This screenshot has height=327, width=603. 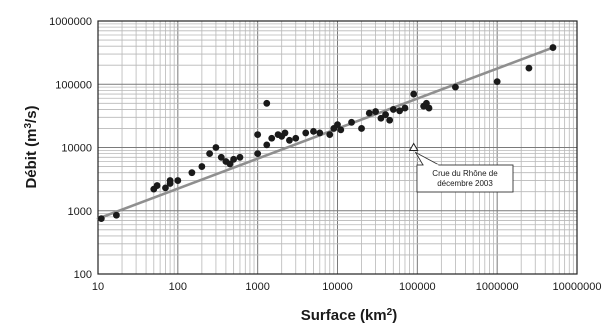 I want to click on x-tick-label: 10000000, so click(x=577, y=287).